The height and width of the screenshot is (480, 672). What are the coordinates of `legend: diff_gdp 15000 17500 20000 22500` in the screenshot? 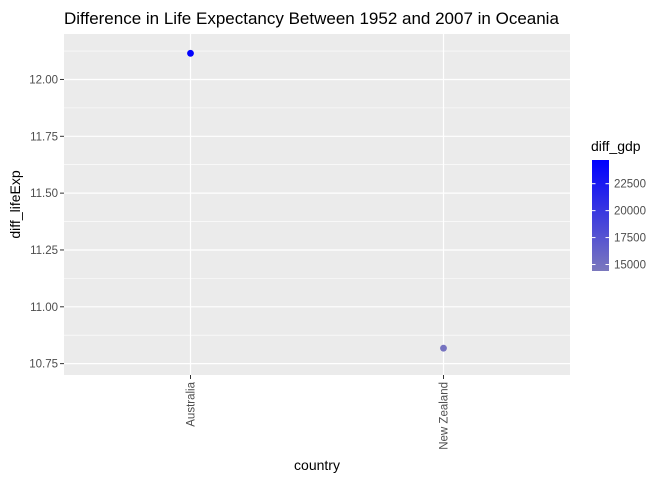 It's located at (618, 205).